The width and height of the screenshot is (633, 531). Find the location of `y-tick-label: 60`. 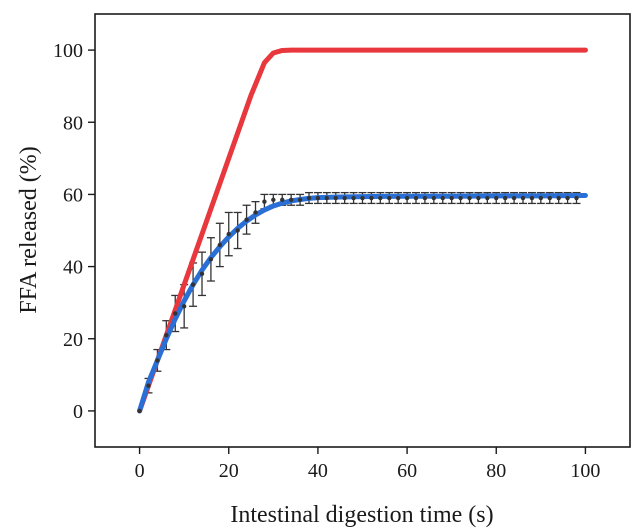

y-tick-label: 60 is located at coordinates (73, 195).